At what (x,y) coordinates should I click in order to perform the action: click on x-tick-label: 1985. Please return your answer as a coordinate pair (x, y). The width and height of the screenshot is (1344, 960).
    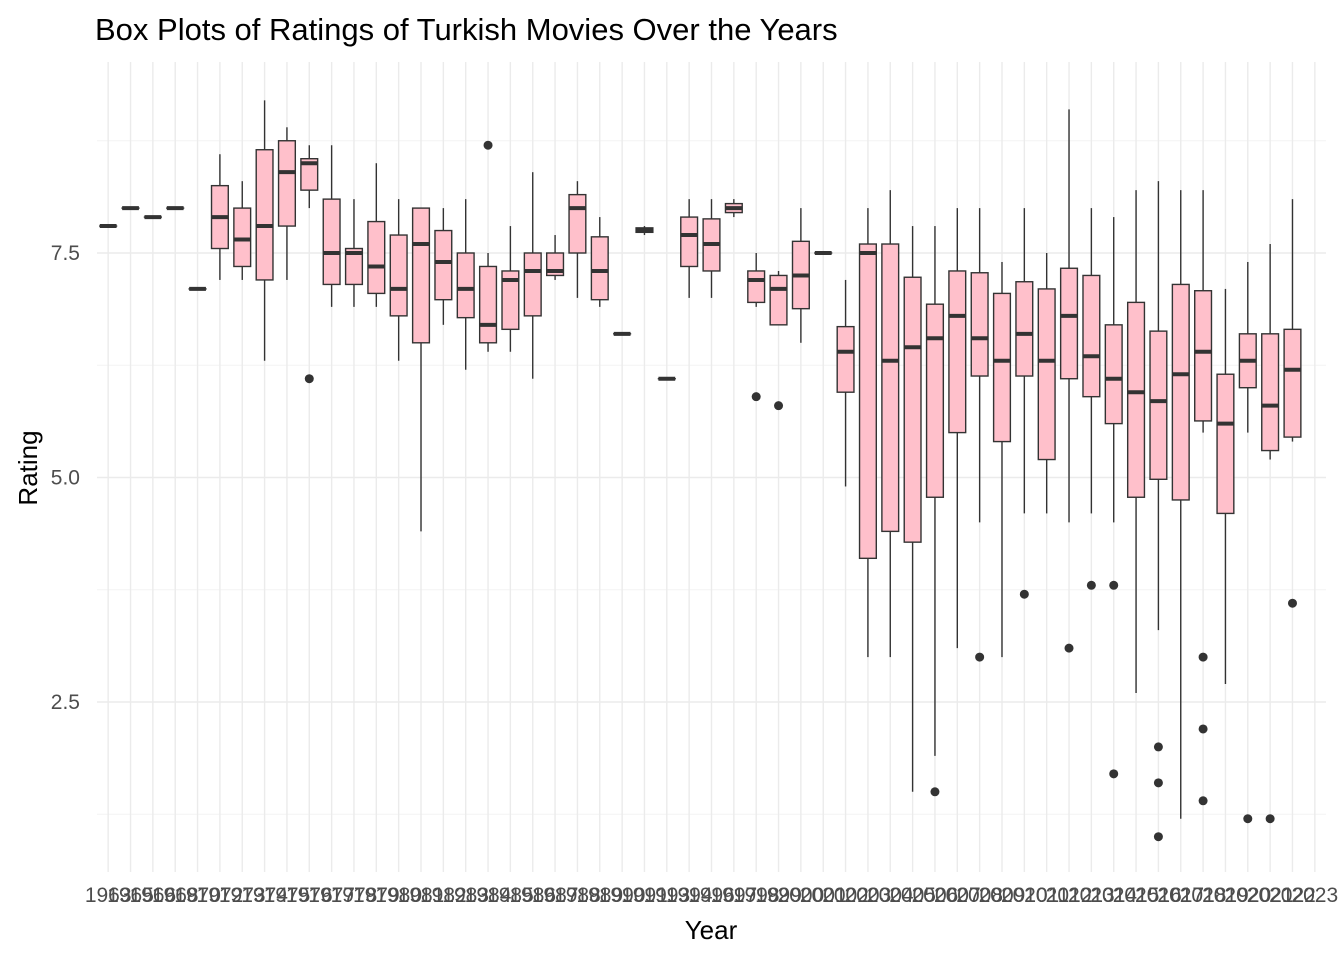
    Looking at the image, I should click on (510, 895).